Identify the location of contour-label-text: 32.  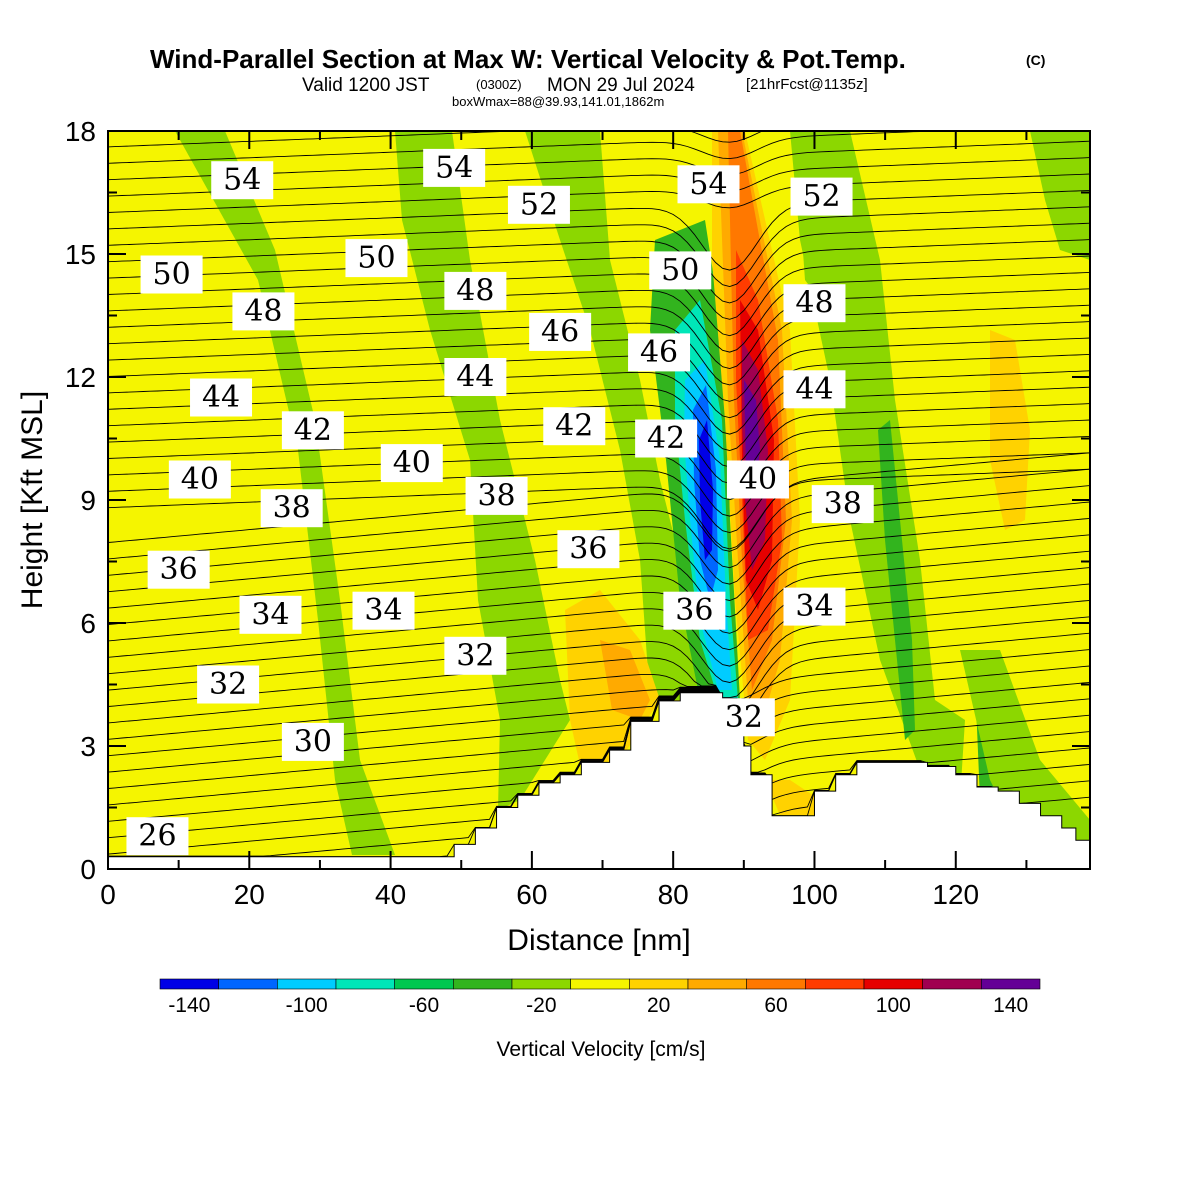
(475, 655).